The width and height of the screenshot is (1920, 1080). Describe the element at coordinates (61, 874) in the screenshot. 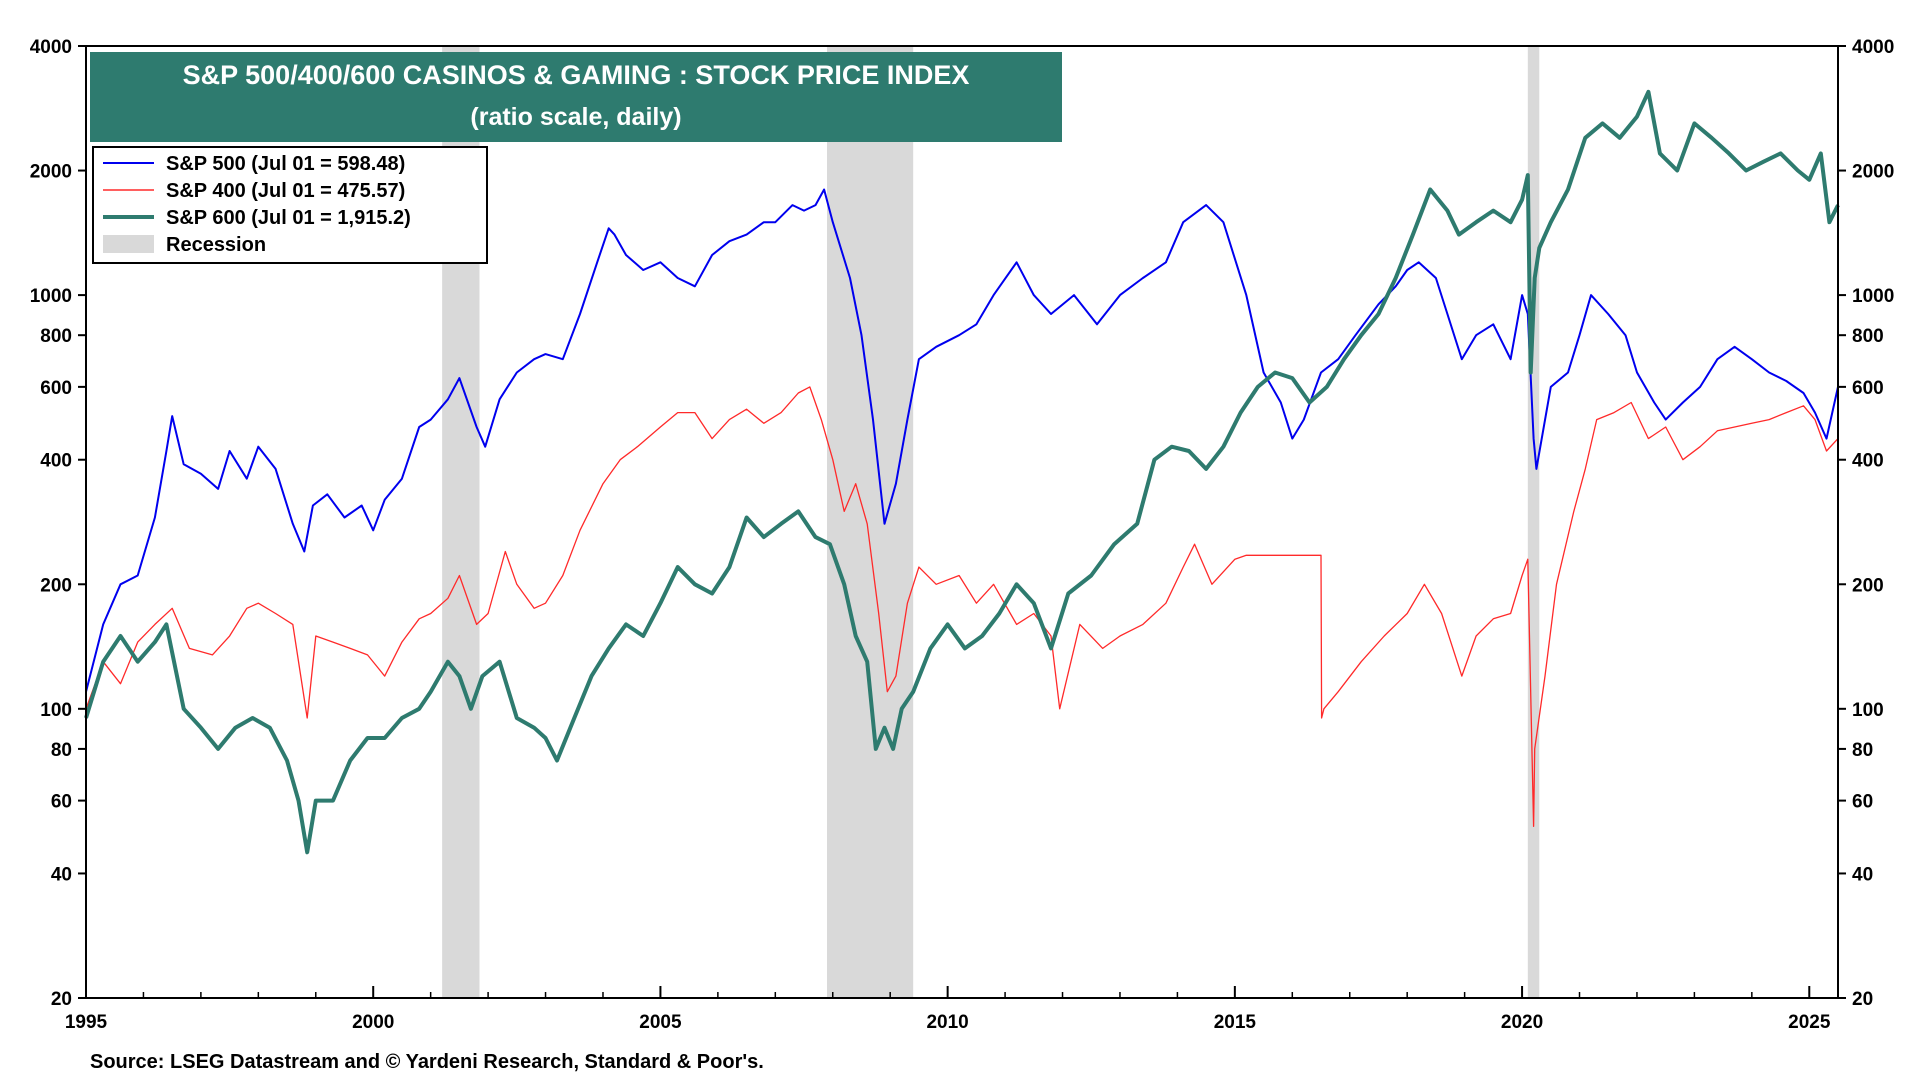

I see `y-tick-label-left: 40` at that location.